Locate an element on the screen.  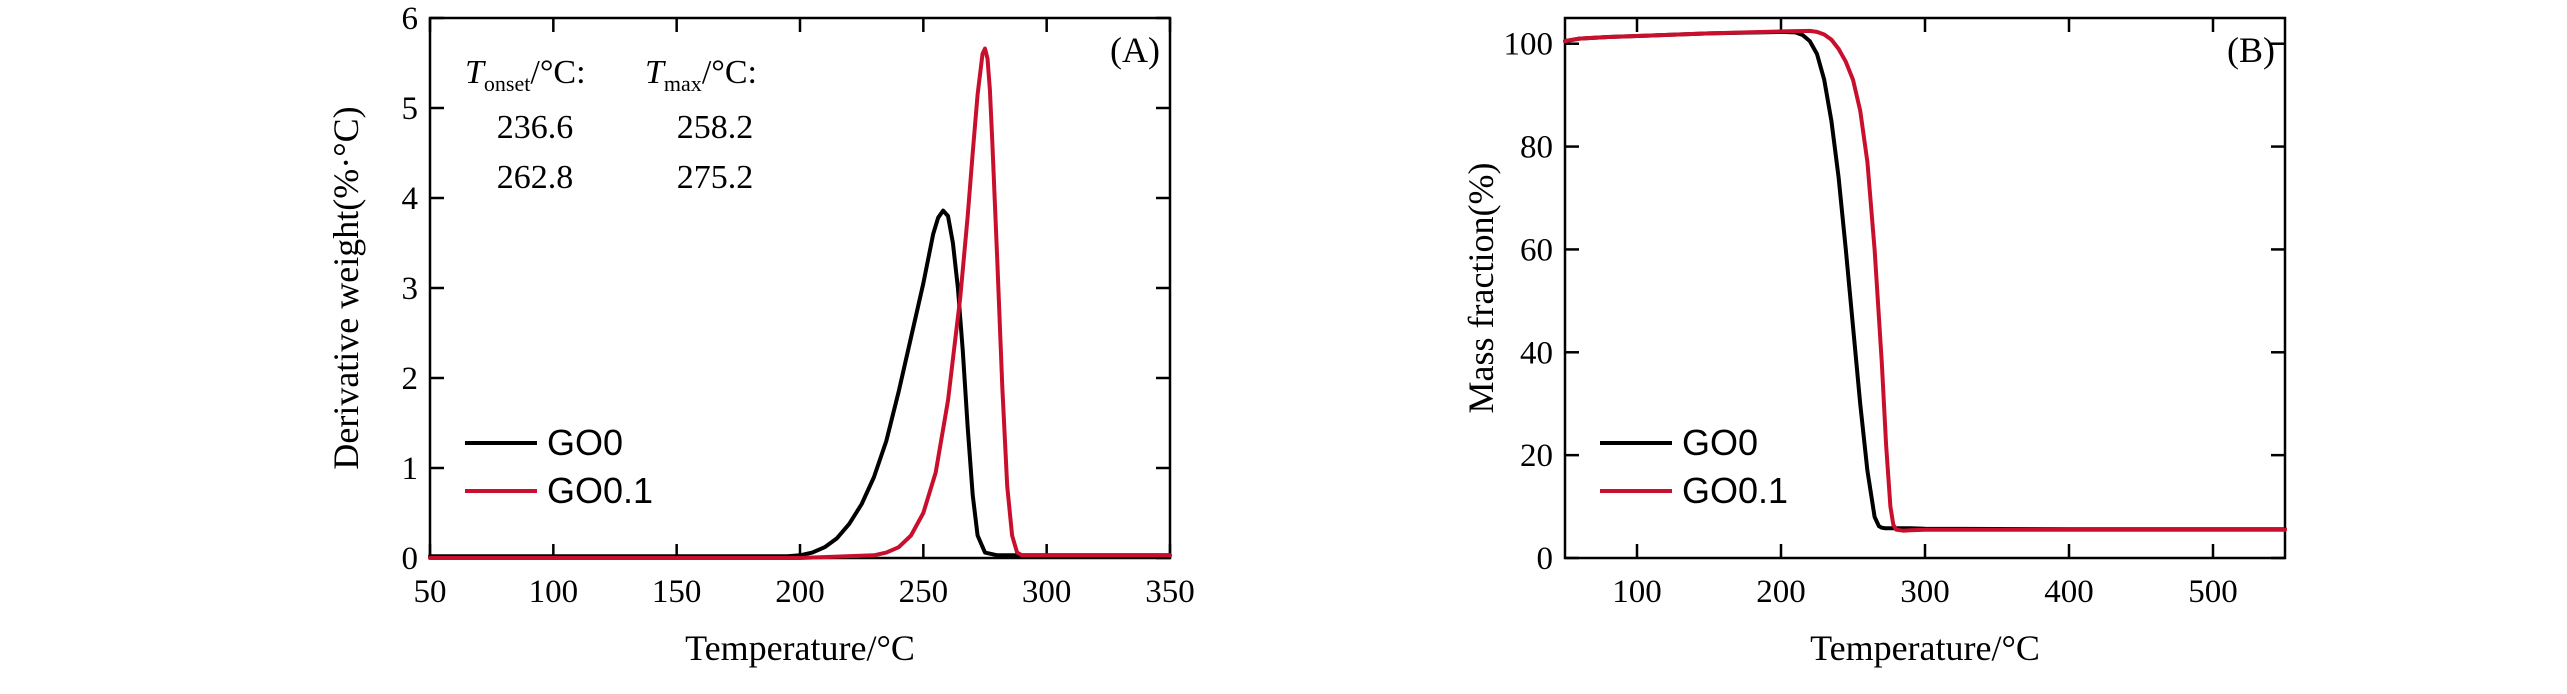
onset-header-symbol: T is located at coordinates (475, 72).